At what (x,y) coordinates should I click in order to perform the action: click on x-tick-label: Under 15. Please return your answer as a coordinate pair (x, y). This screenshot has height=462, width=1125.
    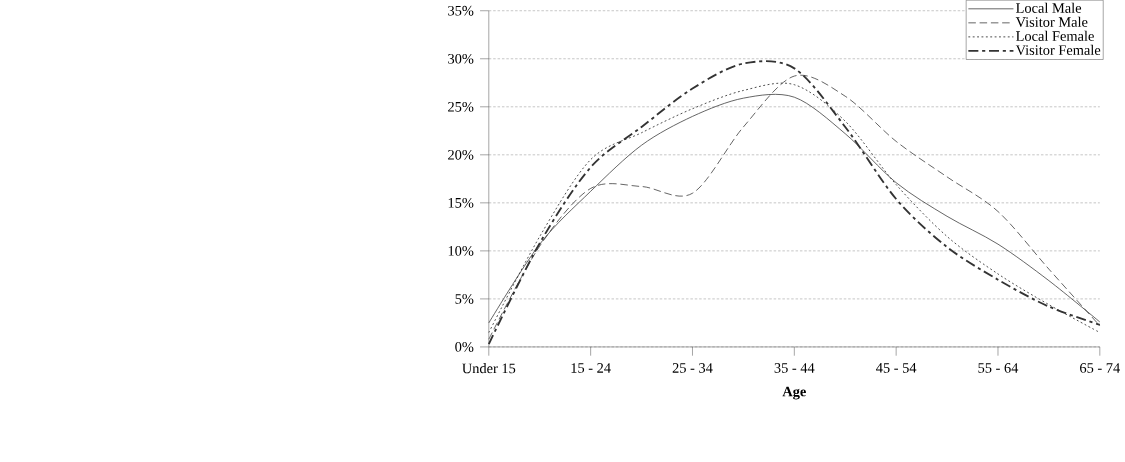
    Looking at the image, I should click on (489, 368).